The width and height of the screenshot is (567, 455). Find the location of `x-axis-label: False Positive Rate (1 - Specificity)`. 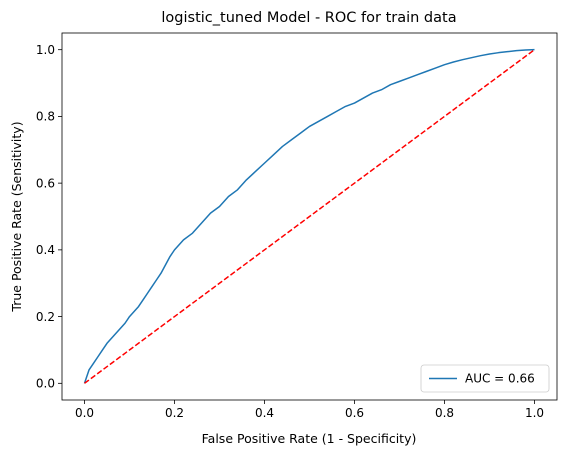

x-axis-label: False Positive Rate (1 - Specificity) is located at coordinates (309, 438).